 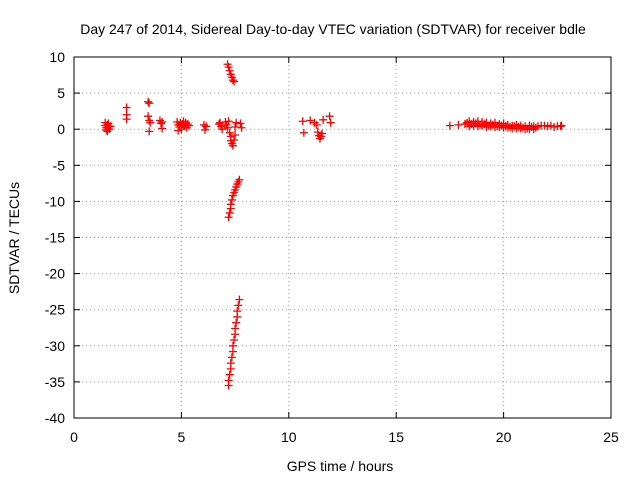 I want to click on x-tick-label: 25, so click(x=611, y=437).